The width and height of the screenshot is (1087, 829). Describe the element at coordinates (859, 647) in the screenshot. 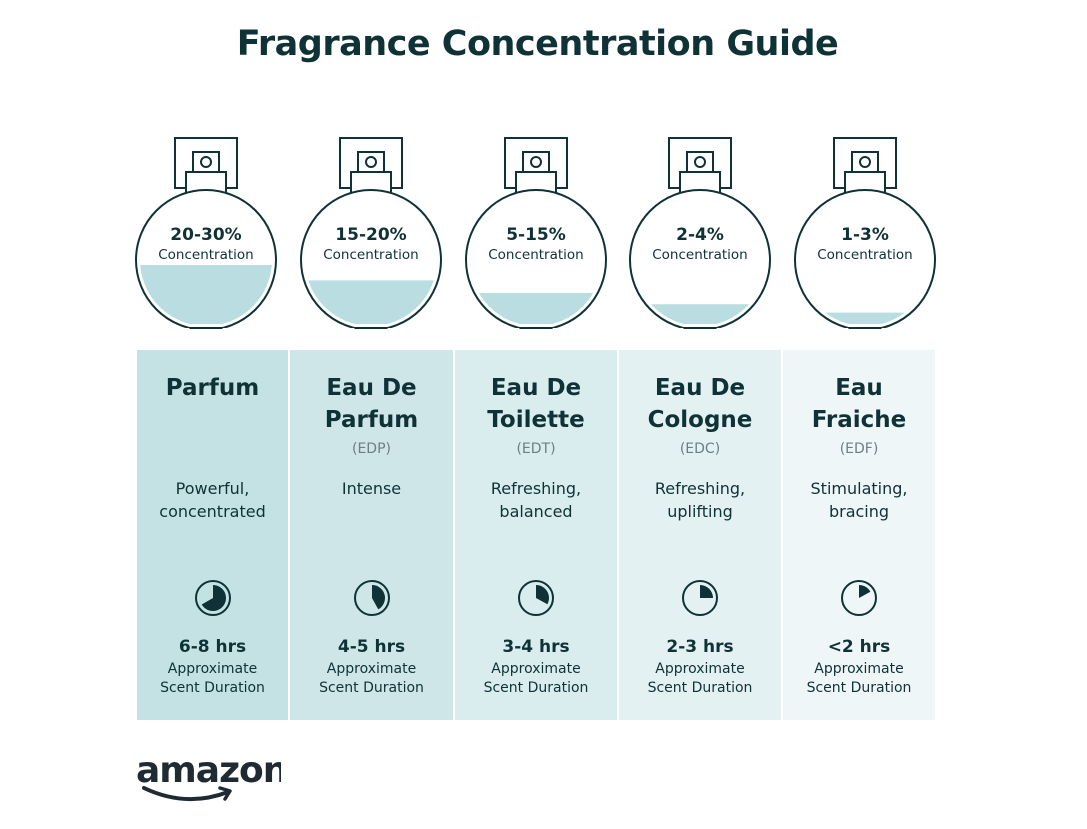

I see `duration-value: <2 hrs` at that location.